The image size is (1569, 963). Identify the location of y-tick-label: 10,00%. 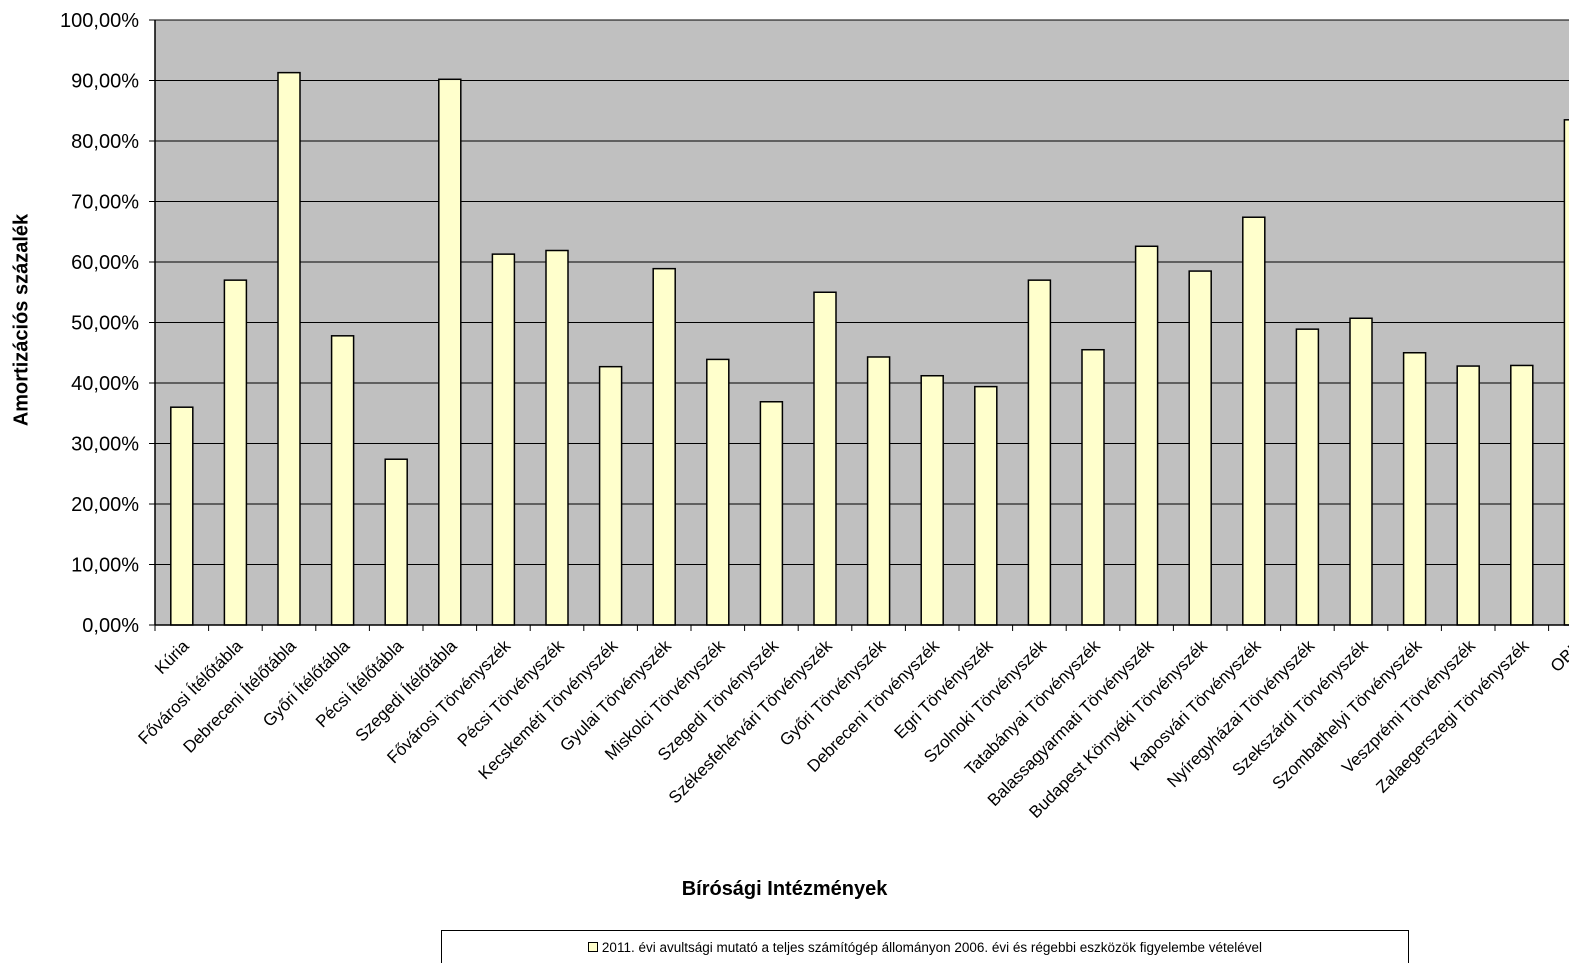
(105, 566).